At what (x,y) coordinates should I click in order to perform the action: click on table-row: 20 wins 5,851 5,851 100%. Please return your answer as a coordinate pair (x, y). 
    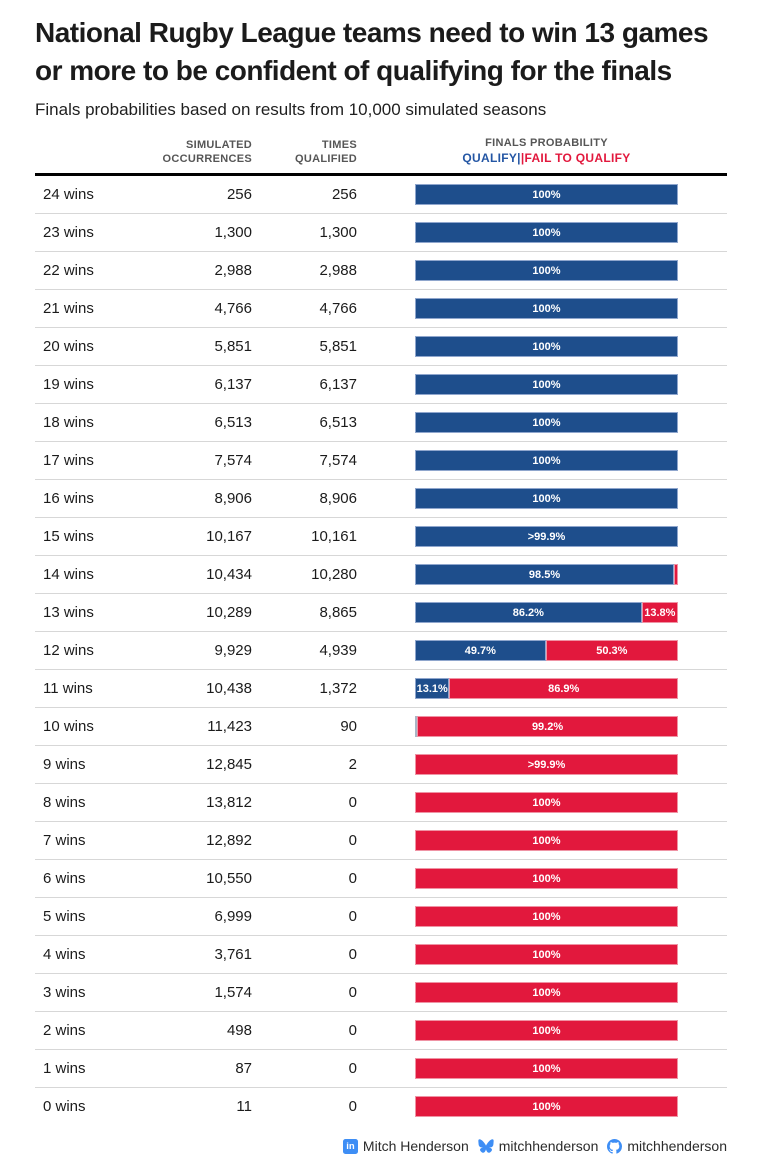
    Looking at the image, I should click on (381, 347).